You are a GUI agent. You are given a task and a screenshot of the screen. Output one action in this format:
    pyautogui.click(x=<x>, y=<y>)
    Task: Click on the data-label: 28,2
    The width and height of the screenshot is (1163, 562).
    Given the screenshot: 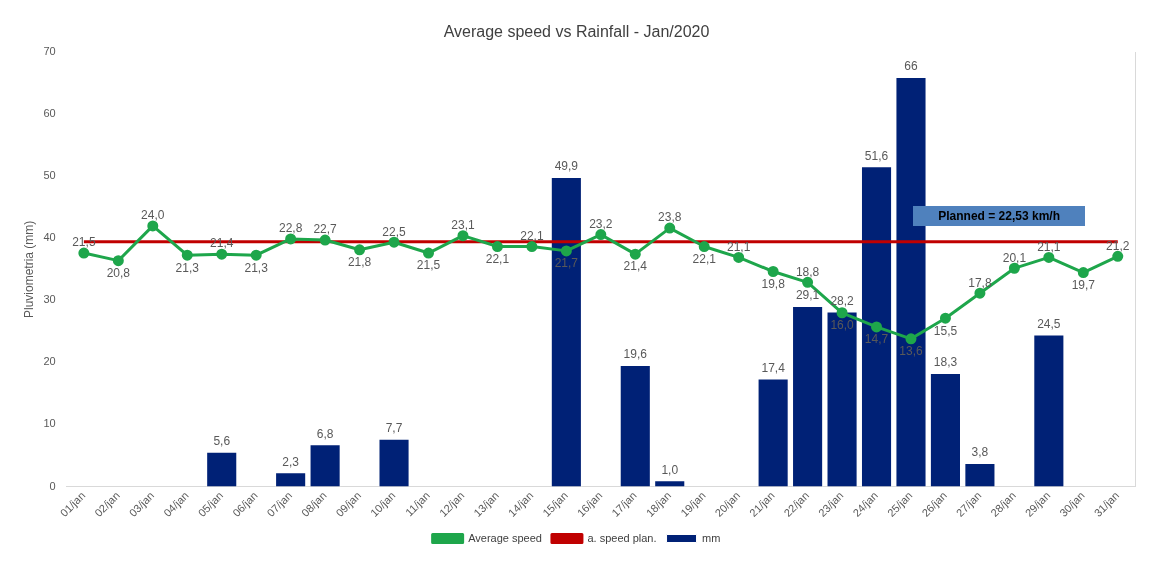 What is the action you would take?
    pyautogui.click(x=842, y=300)
    